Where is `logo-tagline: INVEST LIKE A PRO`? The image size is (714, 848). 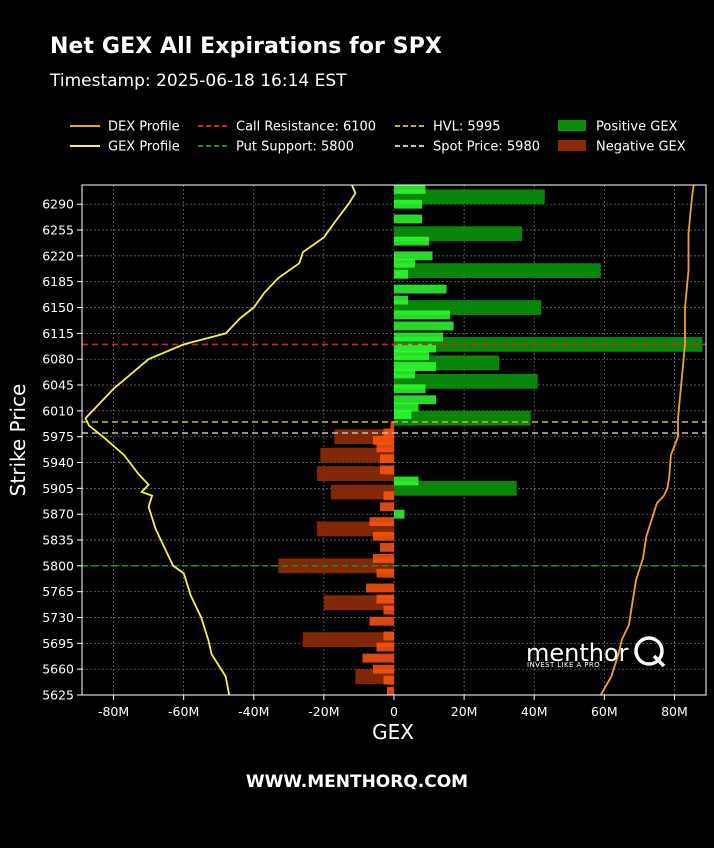 logo-tagline: INVEST LIKE A PRO is located at coordinates (563, 665).